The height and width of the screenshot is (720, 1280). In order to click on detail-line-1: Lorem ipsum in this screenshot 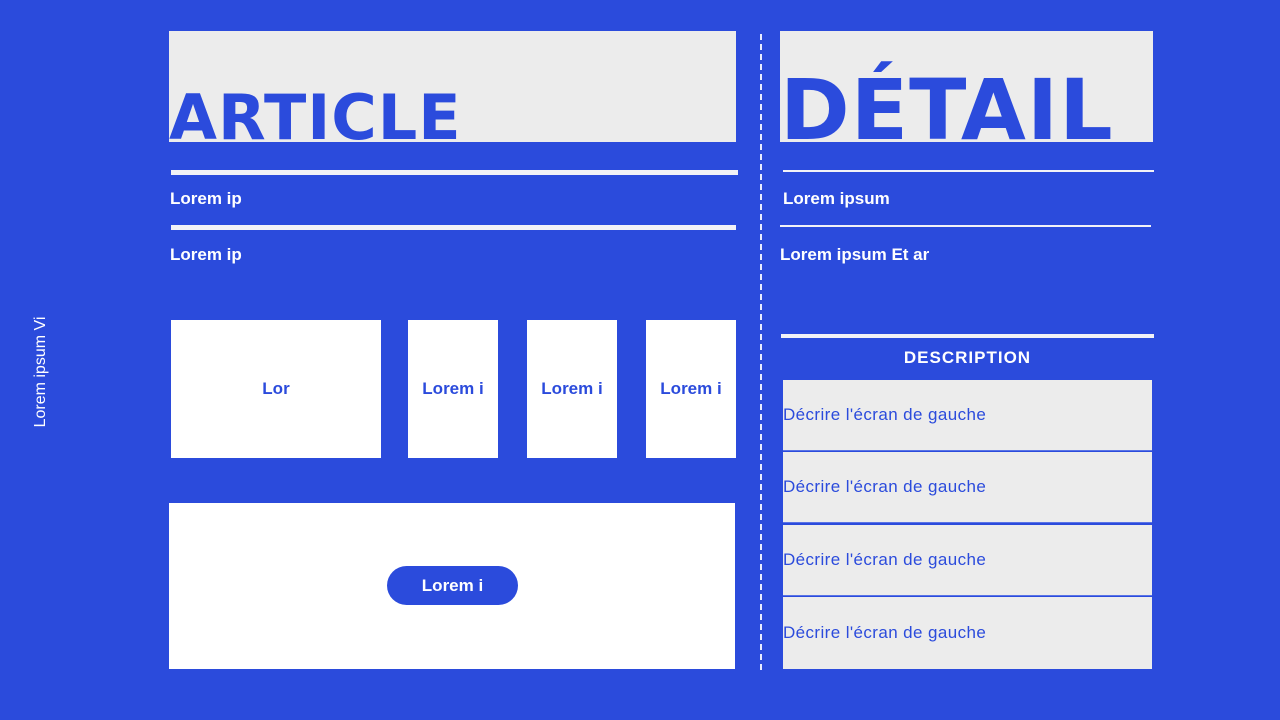, I will do `click(836, 198)`.